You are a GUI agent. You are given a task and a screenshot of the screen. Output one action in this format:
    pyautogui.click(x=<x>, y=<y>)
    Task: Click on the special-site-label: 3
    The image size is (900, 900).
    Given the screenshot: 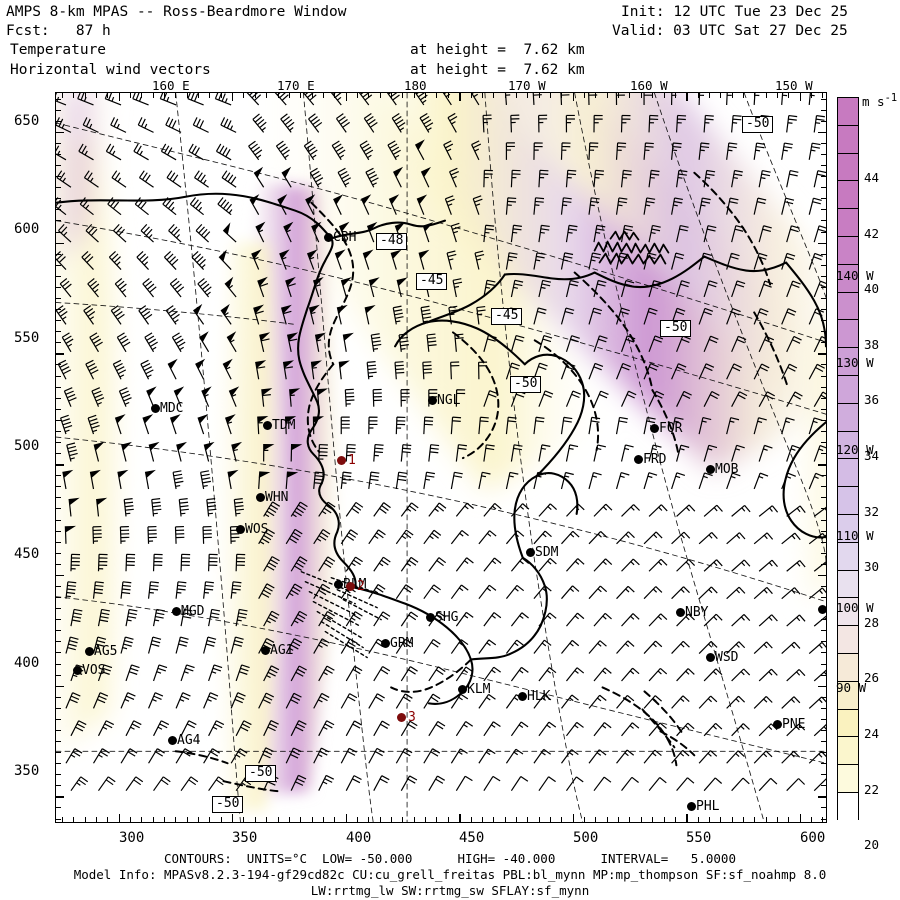 What is the action you would take?
    pyautogui.click(x=412, y=717)
    